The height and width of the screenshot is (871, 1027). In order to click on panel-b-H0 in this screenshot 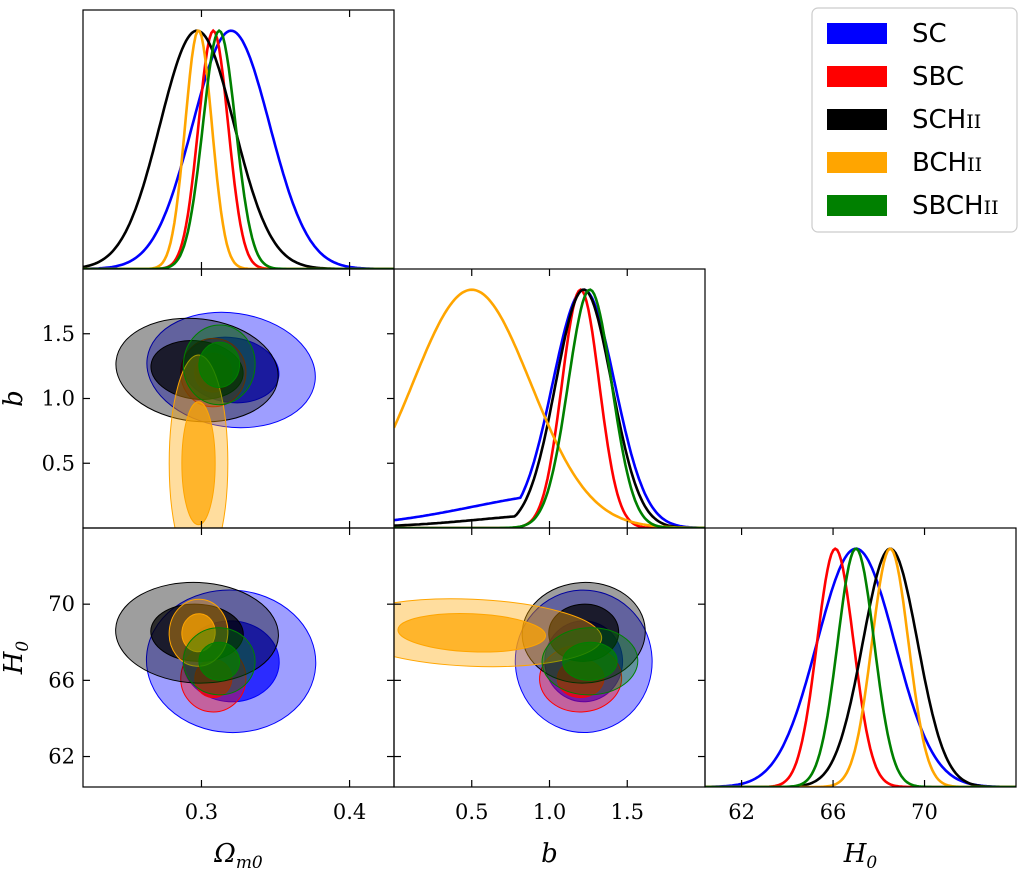, I will do `click(549, 657)`.